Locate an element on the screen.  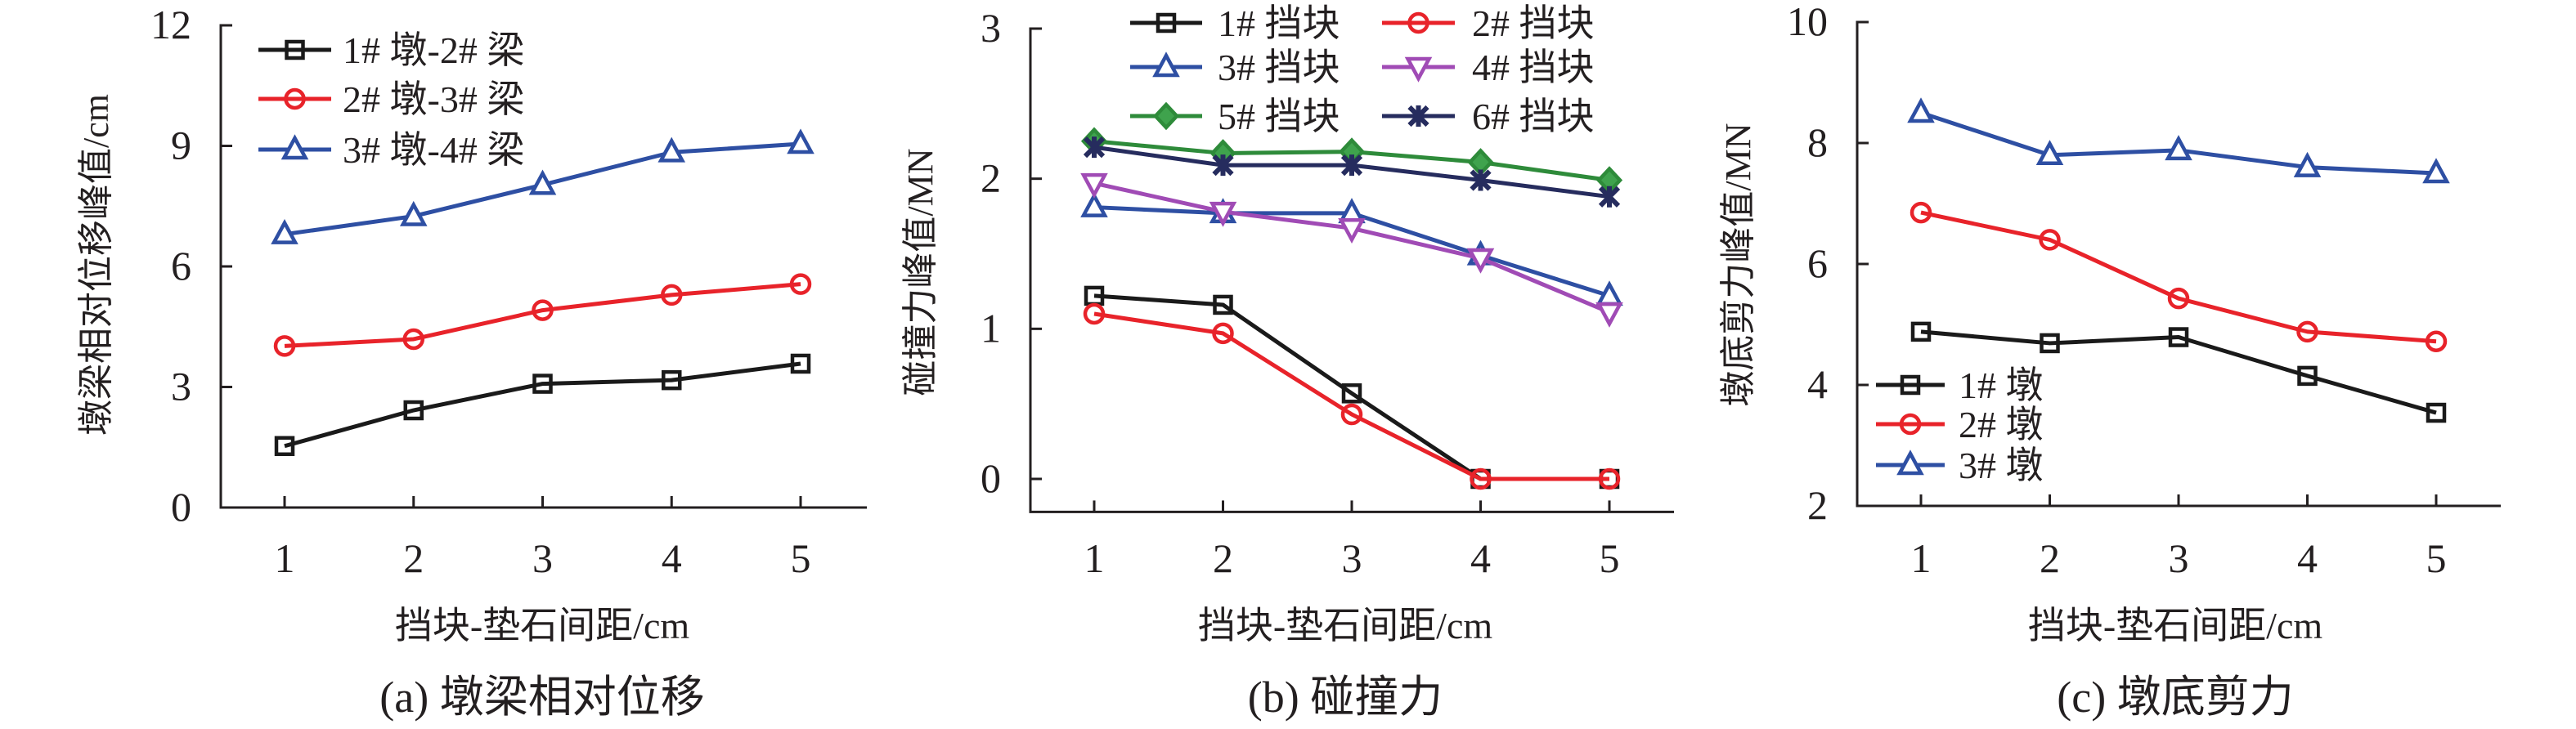
legend-label: 2# 挡块 is located at coordinates (1533, 23).